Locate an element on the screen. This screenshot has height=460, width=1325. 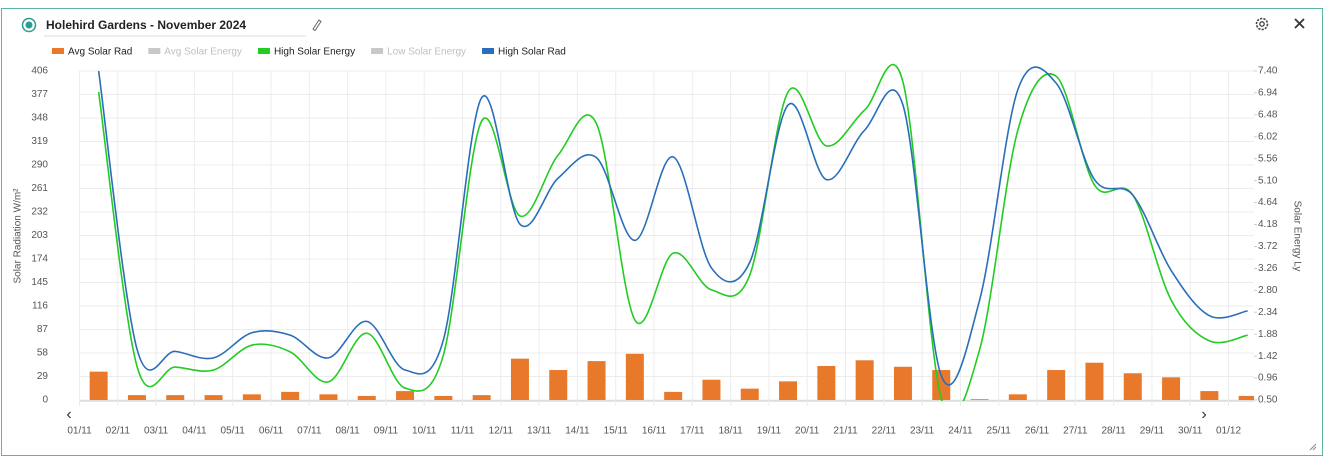
x-tick-label: 18/11 is located at coordinates (730, 431).